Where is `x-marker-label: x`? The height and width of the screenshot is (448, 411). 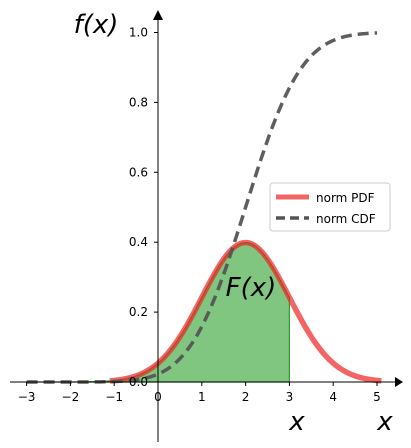 x-marker-label: x is located at coordinates (296, 422).